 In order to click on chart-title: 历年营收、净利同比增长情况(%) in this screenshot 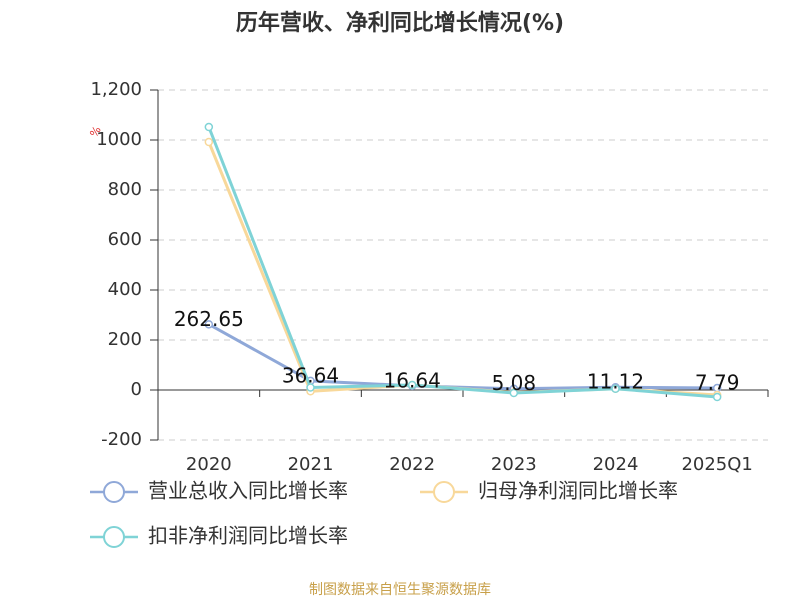, I will do `click(400, 23)`.